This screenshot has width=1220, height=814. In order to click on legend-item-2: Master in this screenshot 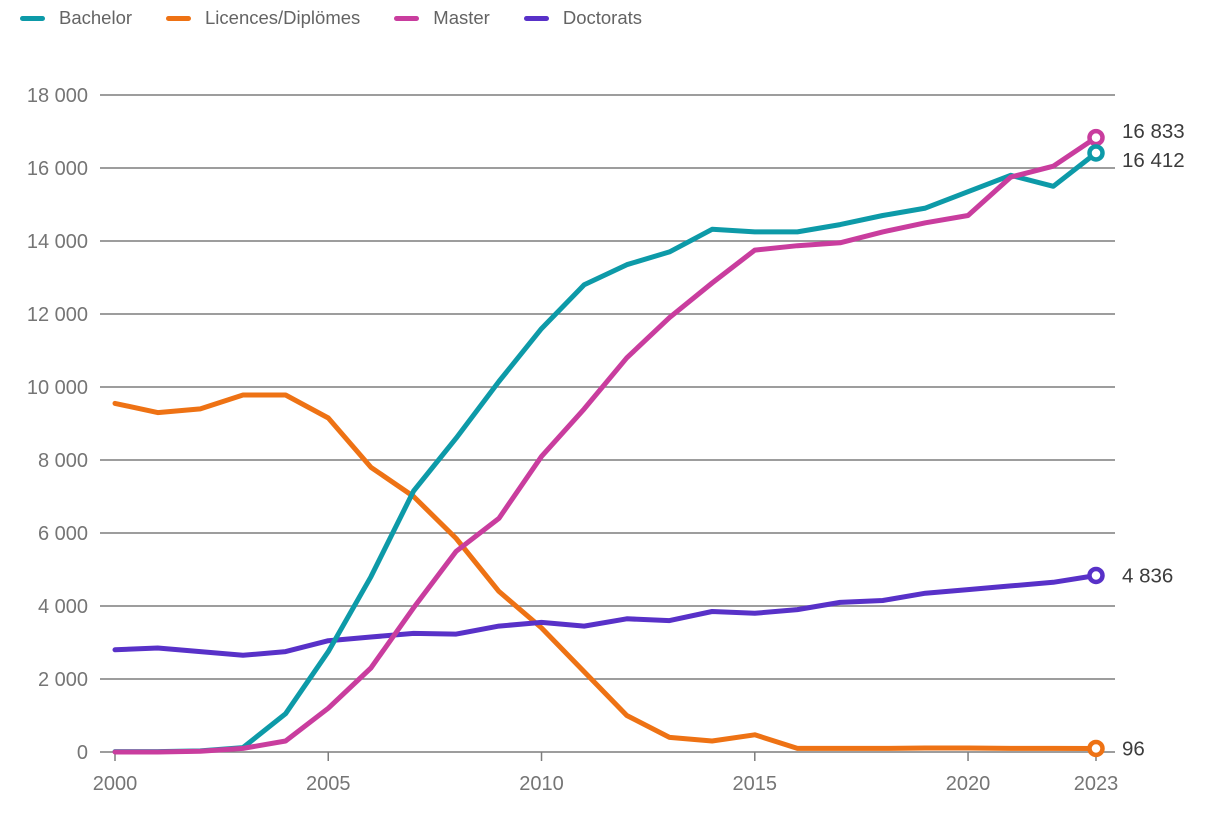, I will do `click(442, 18)`.